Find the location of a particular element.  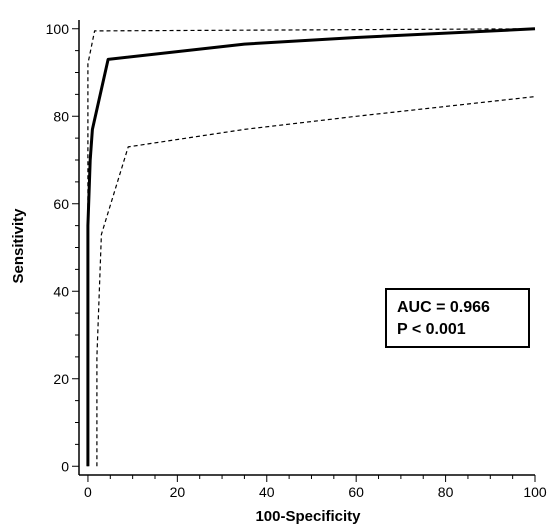

x-tick-label: 100 is located at coordinates (535, 492).